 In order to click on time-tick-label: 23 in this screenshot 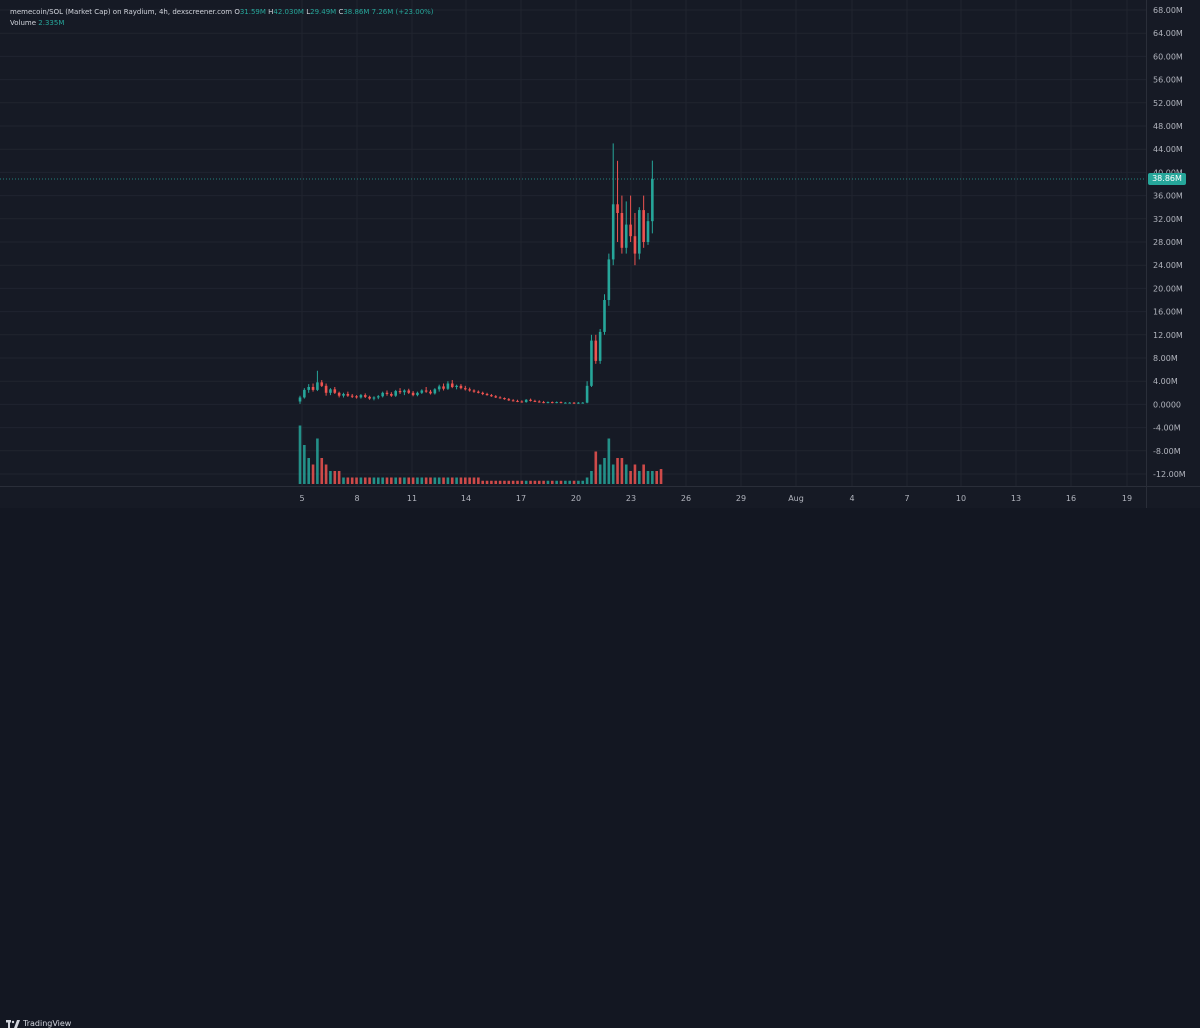, I will do `click(631, 498)`.